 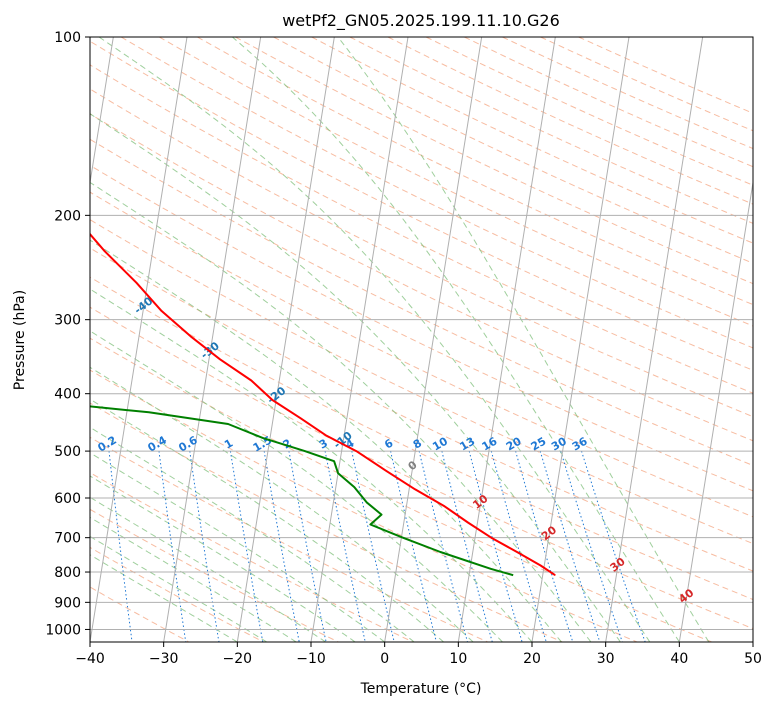 What do you see at coordinates (421, 689) in the screenshot?
I see `x-axis-label: Temperature (°C)` at bounding box center [421, 689].